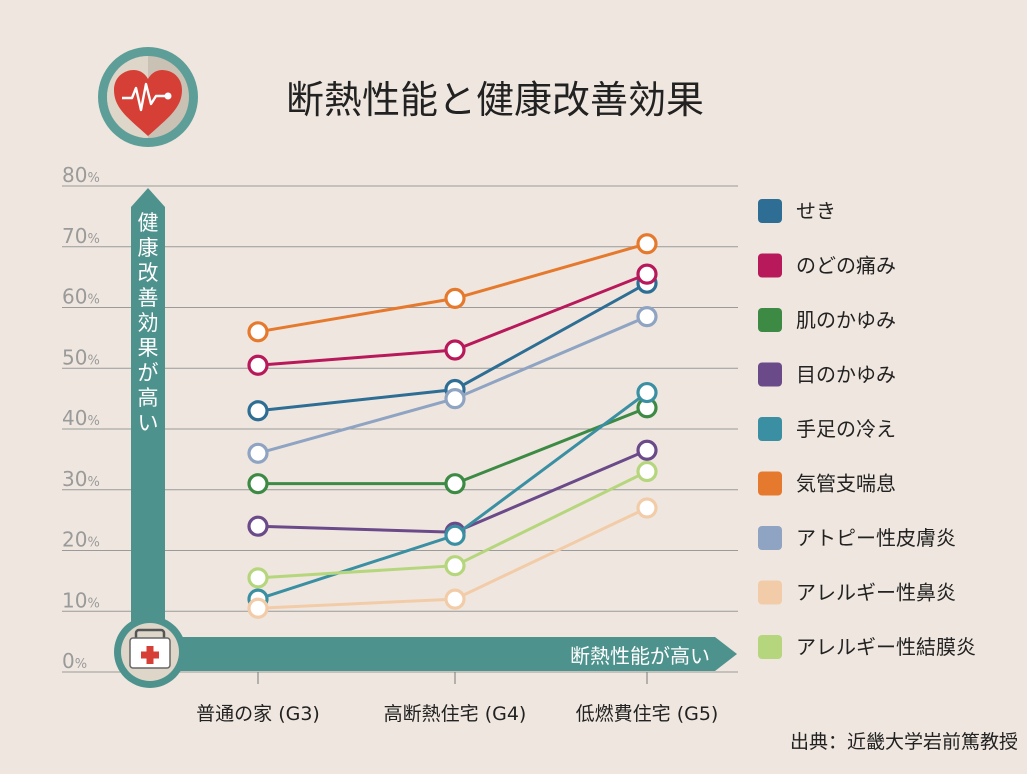 Image resolution: width=1027 pixels, height=774 pixels. What do you see at coordinates (846, 375) in the screenshot?
I see `legend-label: 目のかゆみ` at bounding box center [846, 375].